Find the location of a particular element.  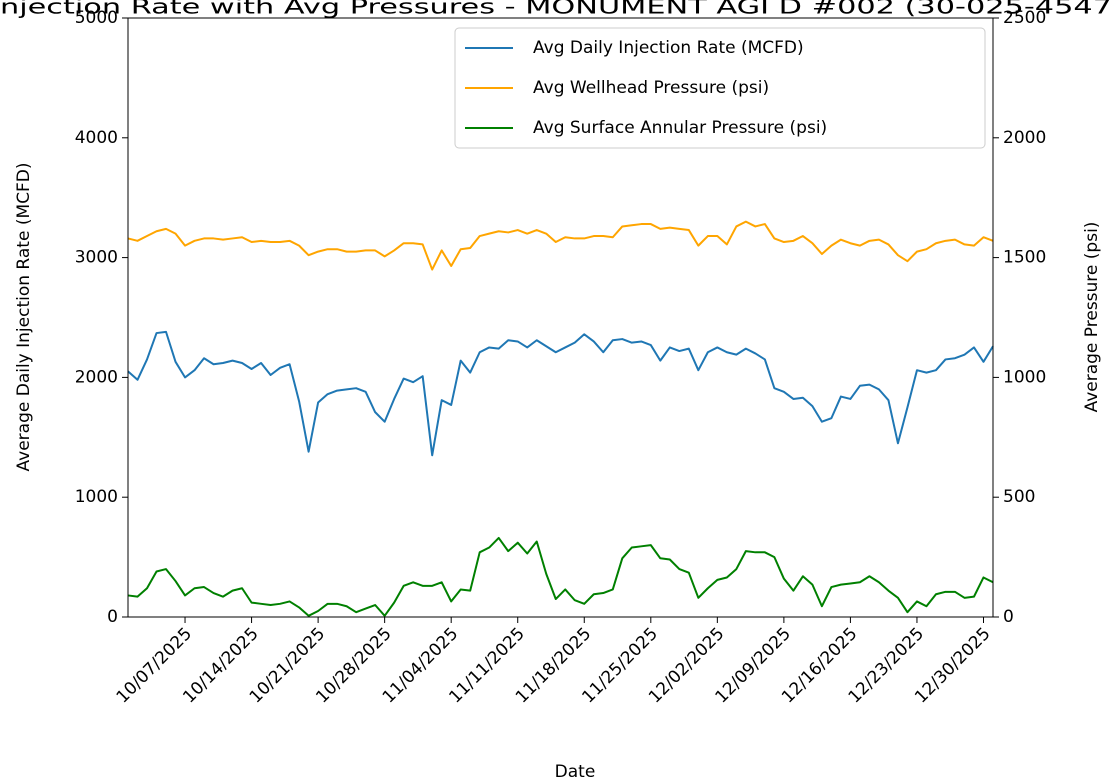

y-axis-label: Average Daily Injection Rate (MCFD) is located at coordinates (24, 317).